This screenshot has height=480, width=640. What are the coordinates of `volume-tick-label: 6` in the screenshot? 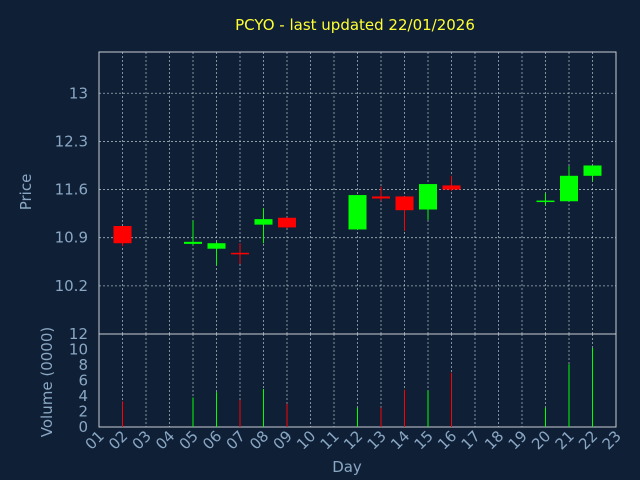 It's located at (83, 381).